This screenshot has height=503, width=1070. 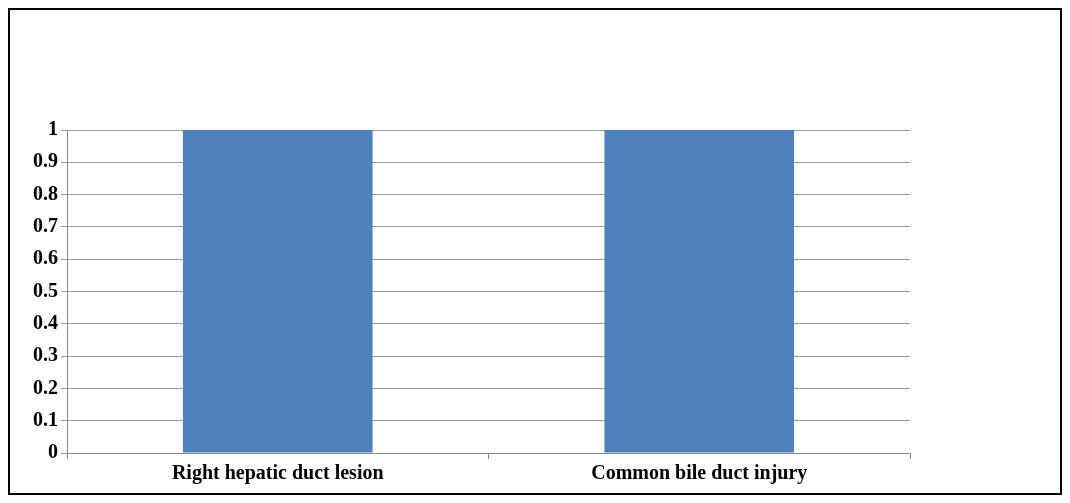 What do you see at coordinates (699, 473) in the screenshot?
I see `x-tick-label: Common bile duct injury` at bounding box center [699, 473].